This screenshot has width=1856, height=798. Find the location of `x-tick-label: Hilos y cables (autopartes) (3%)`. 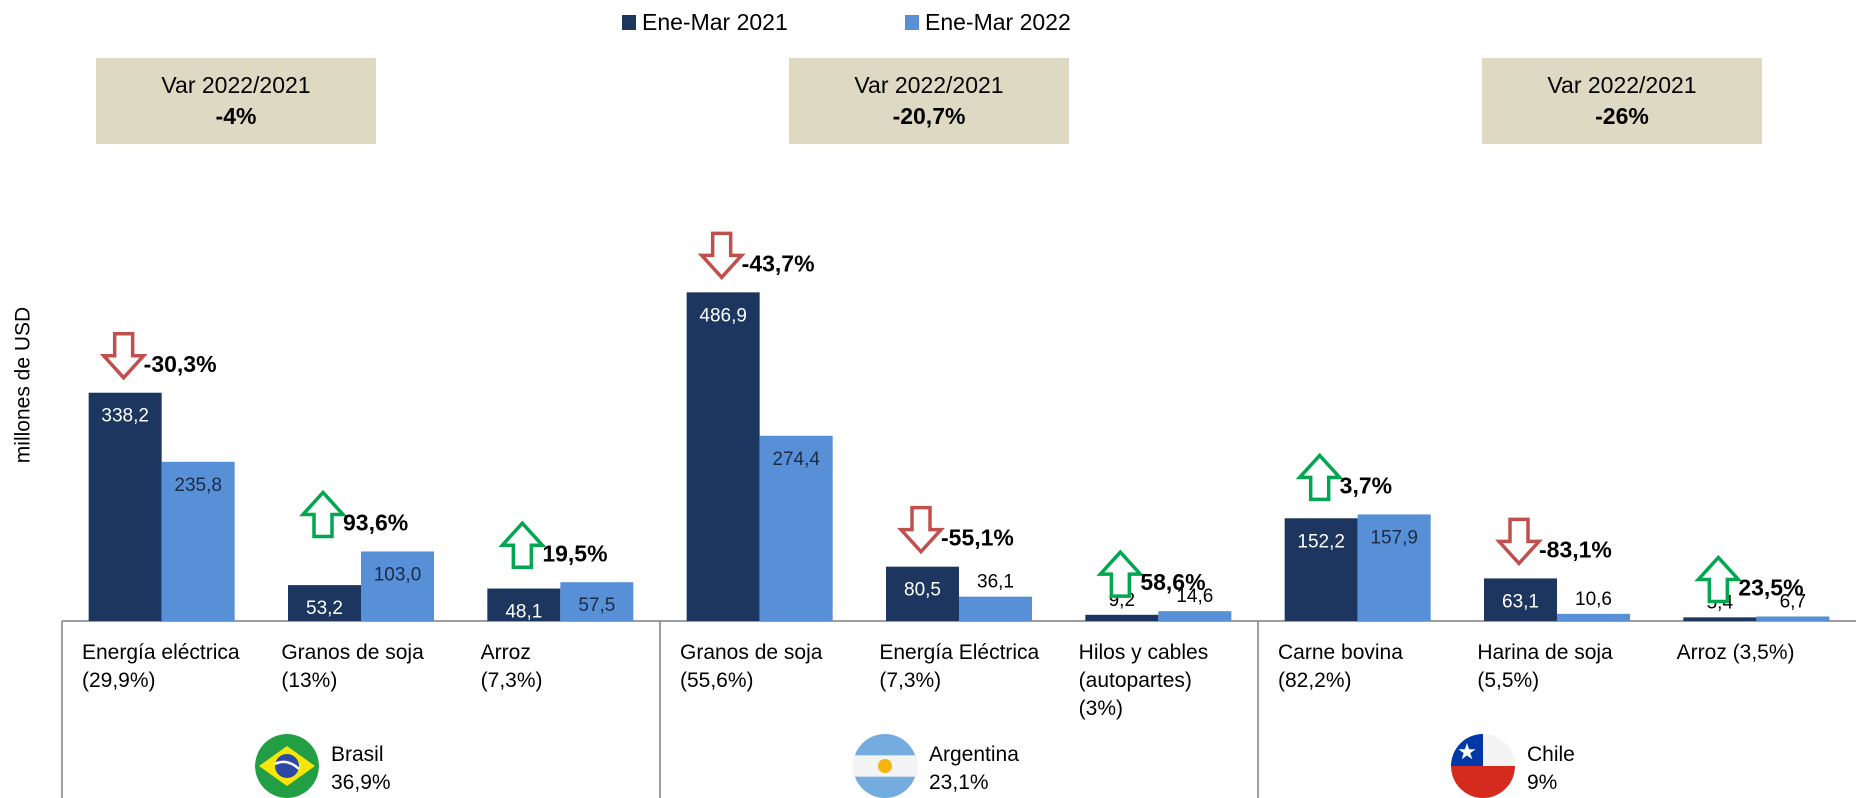

x-tick-label: Hilos y cables (autopartes) (3%) is located at coordinates (1143, 680).